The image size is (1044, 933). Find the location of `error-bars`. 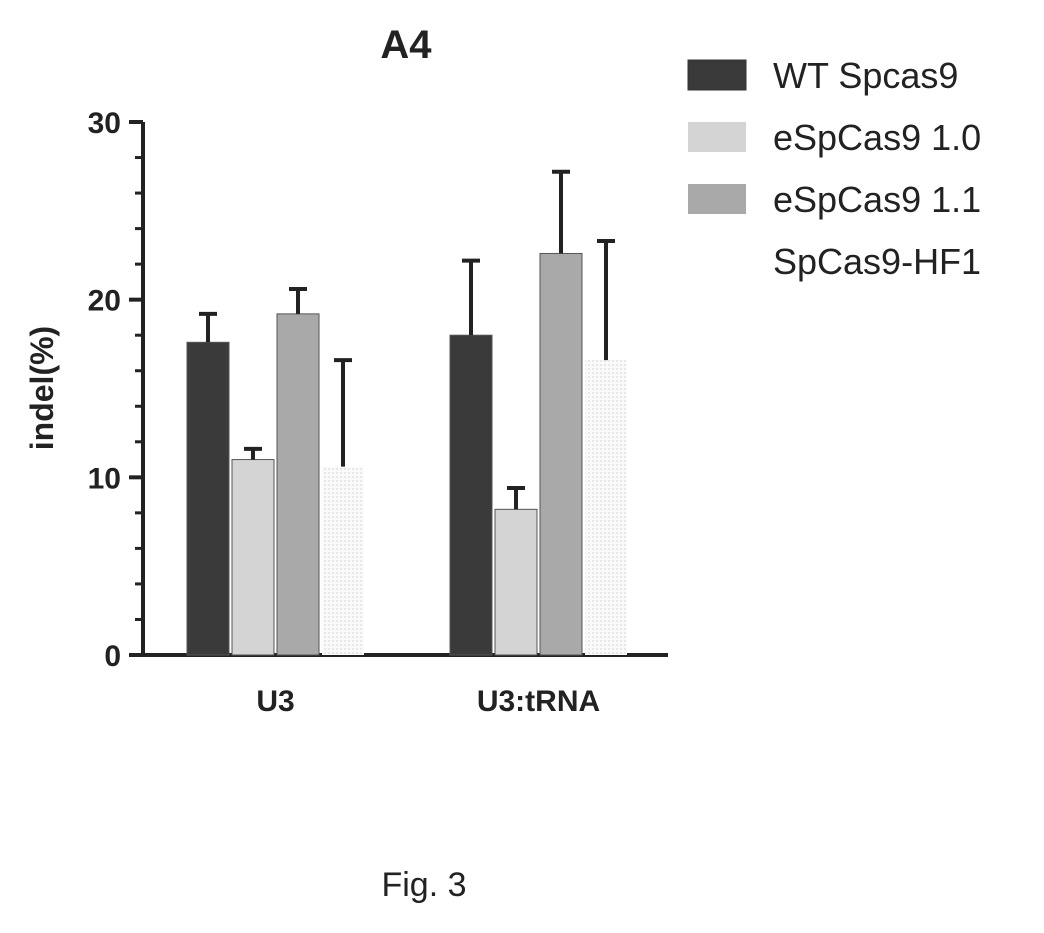

error-bars is located at coordinates (407, 339).